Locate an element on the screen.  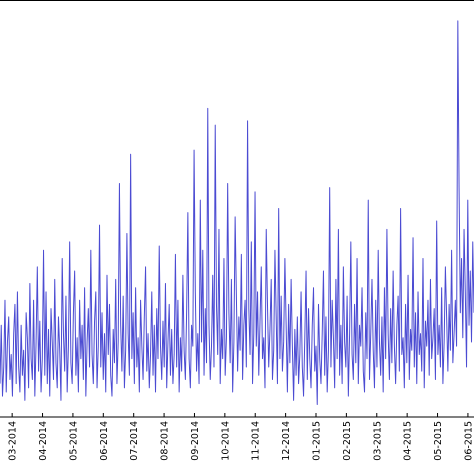
x-tick-label: 08-2014 is located at coordinates (165, 441).